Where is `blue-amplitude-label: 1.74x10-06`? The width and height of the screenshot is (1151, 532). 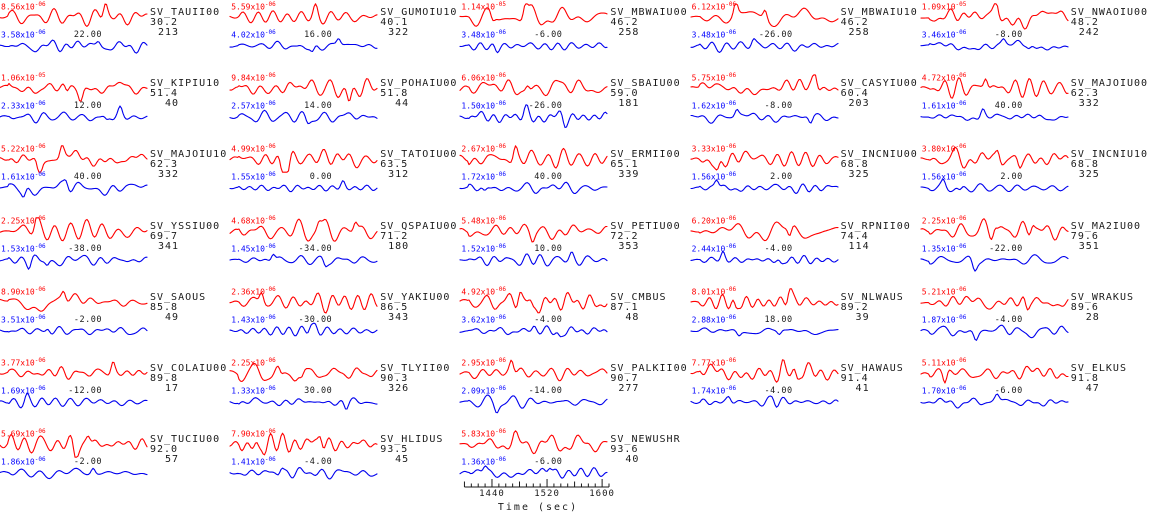
blue-amplitude-label: 1.74x10-06 is located at coordinates (714, 390).